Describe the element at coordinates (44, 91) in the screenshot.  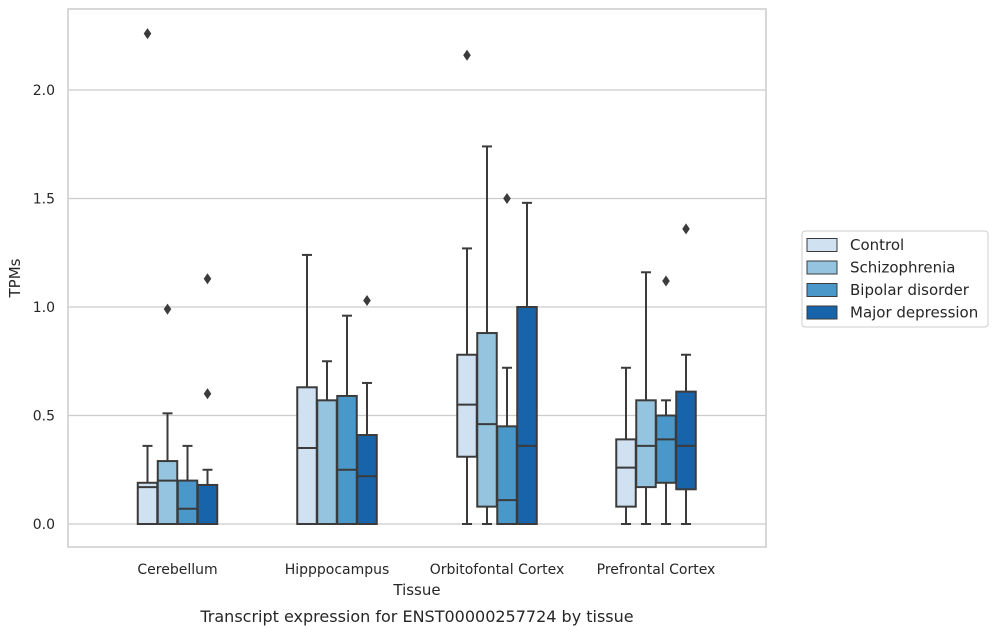
I see `y-tick-label: 2.0` at that location.